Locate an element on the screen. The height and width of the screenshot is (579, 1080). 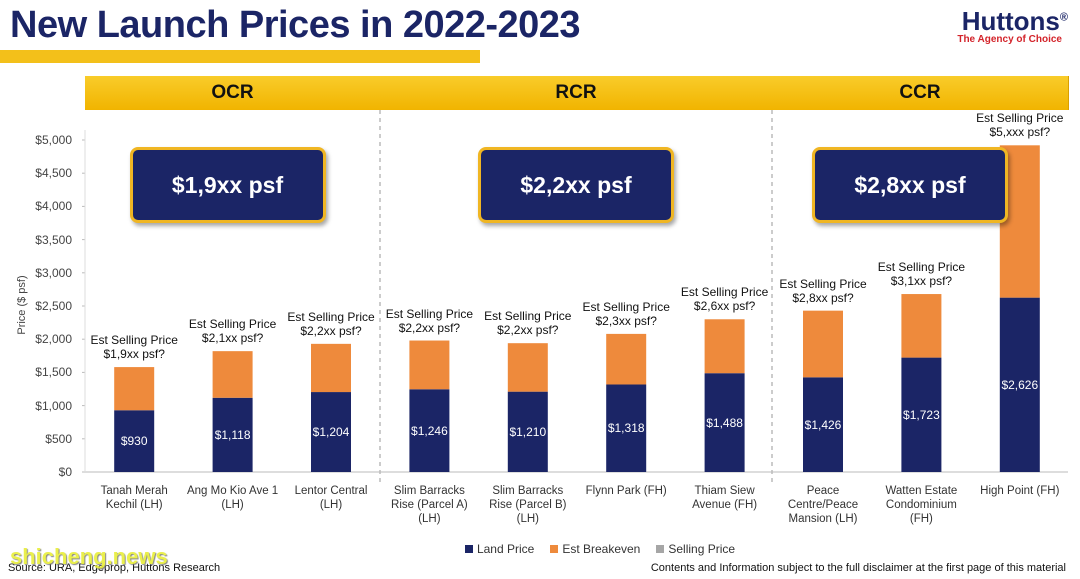
data-label: $1,426 is located at coordinates (823, 424).